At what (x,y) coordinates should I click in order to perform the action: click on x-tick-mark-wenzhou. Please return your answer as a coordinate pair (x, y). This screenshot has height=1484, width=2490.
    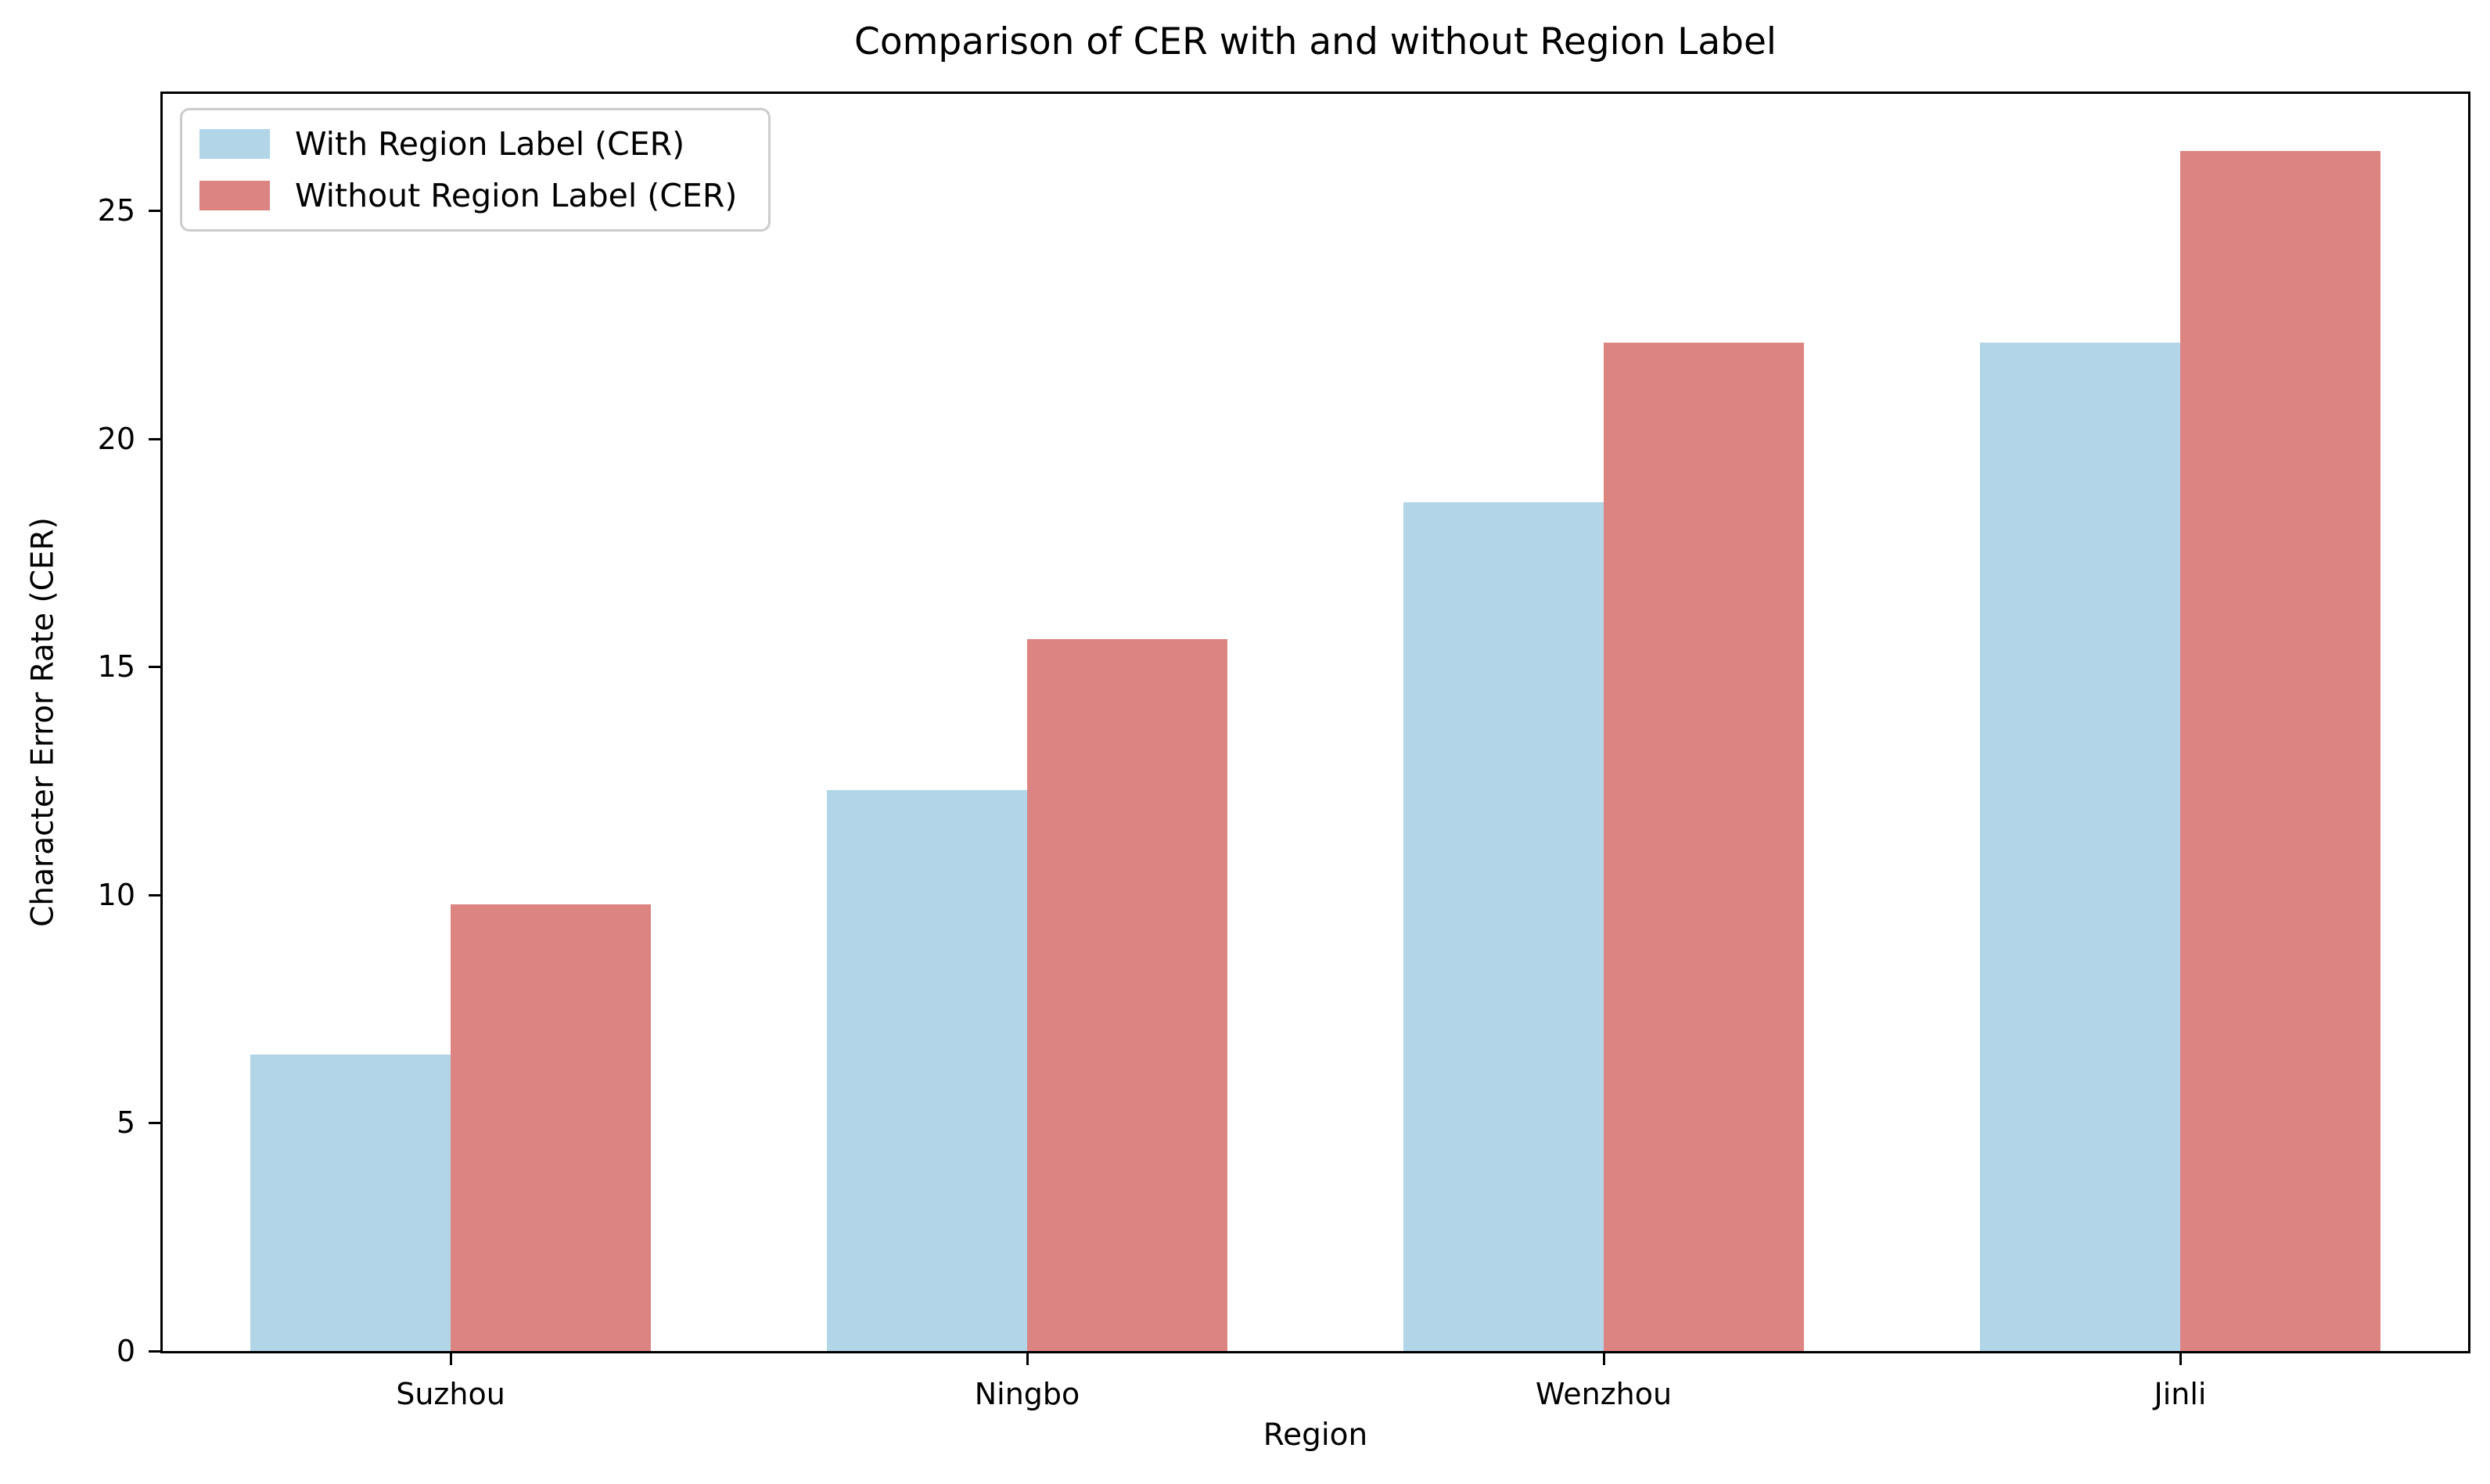
    Looking at the image, I should click on (1604, 1359).